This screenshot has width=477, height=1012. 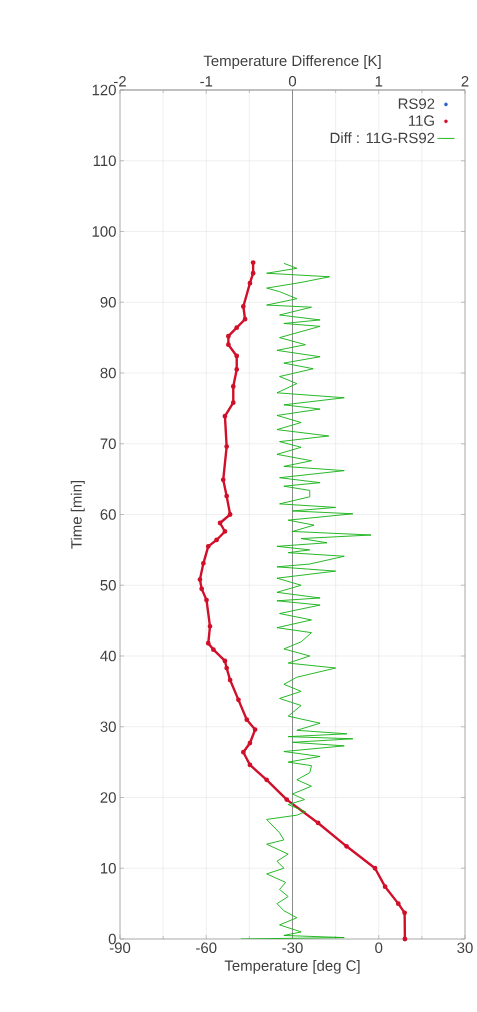 I want to click on x-tick-label: 30, so click(x=465, y=948).